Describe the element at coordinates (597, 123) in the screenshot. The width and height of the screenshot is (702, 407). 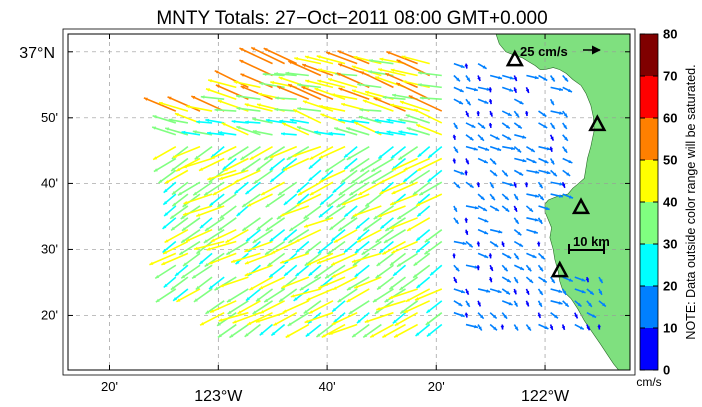
I see `radar-station-marker` at that location.